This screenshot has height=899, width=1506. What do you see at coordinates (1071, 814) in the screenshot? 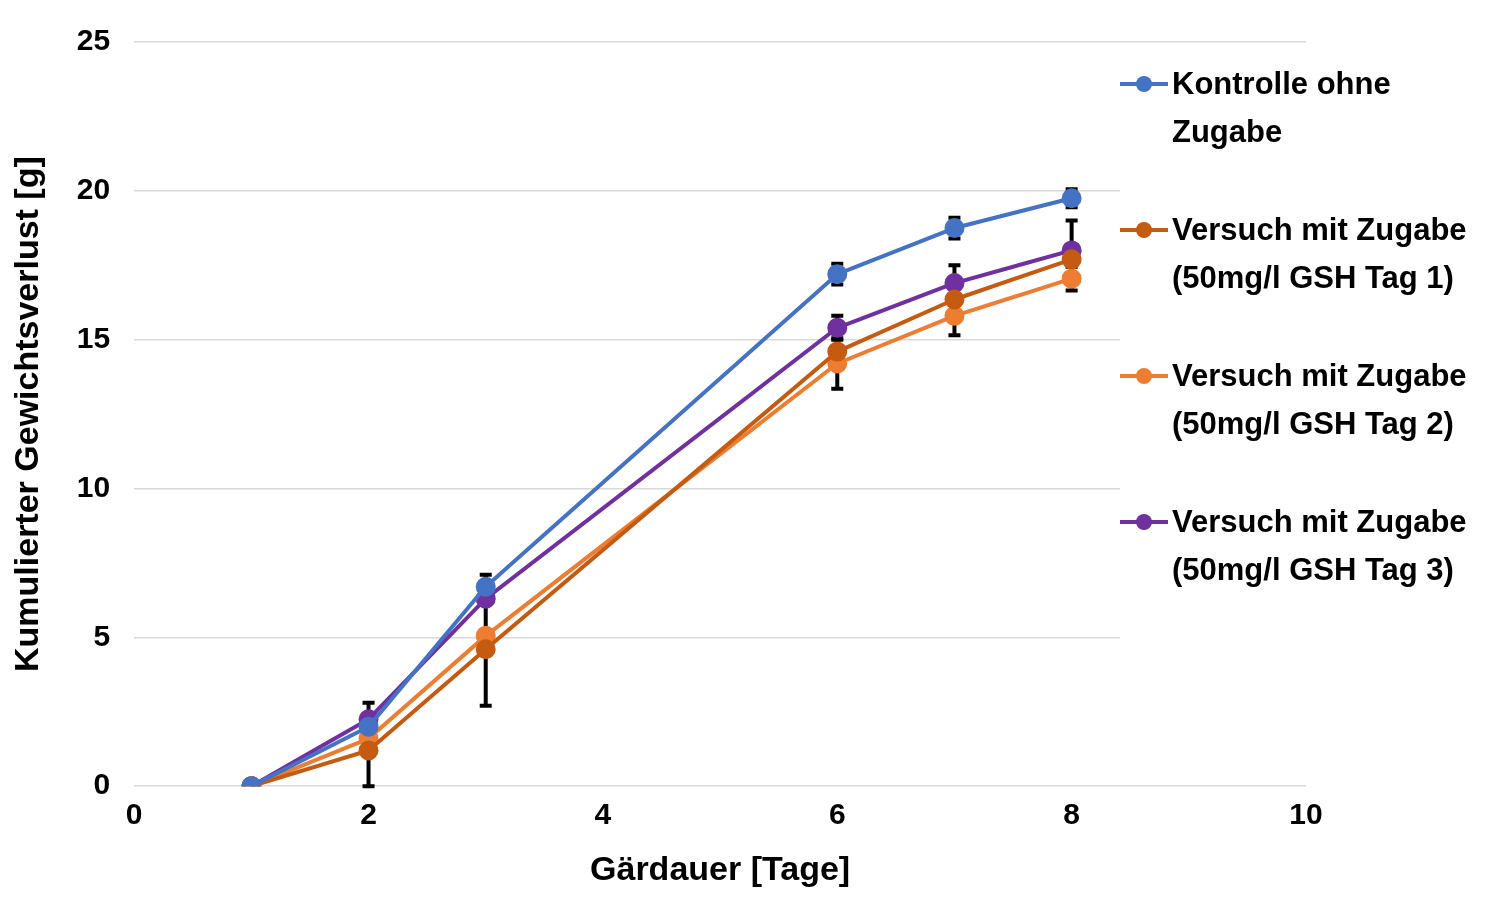
I see `x-tick-label: 8` at bounding box center [1071, 814].